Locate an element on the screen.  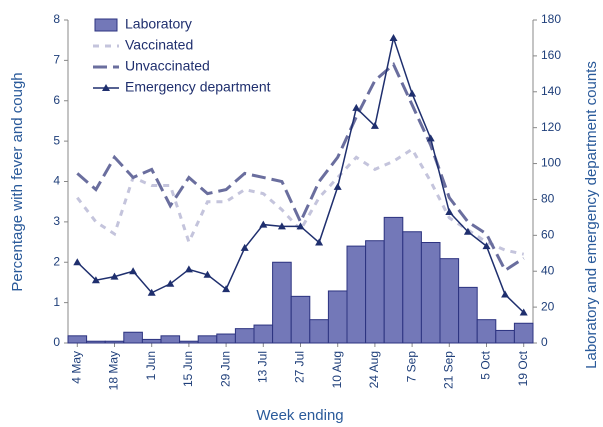
y-axis-title: Percentage with fever and cough is located at coordinates (17, 181).